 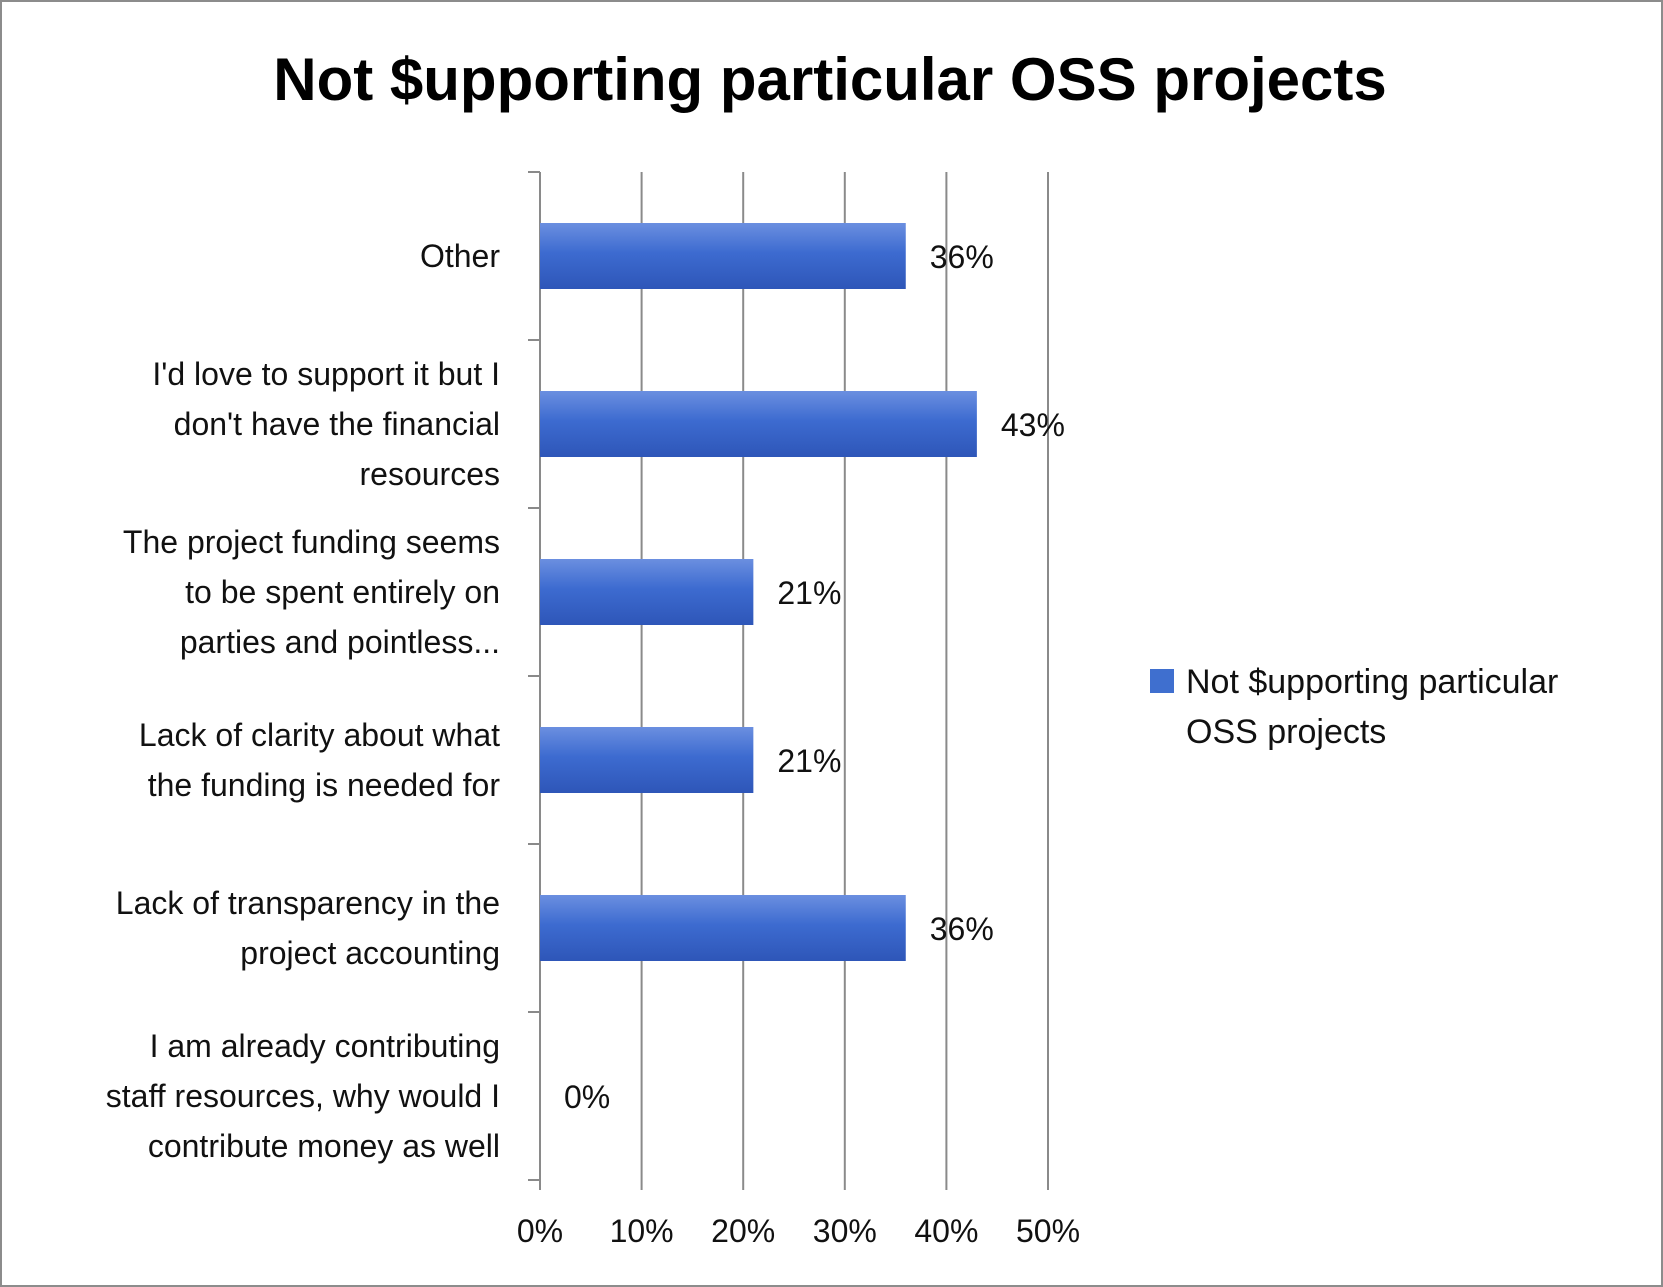 I want to click on data-label: 0%, so click(x=587, y=1097).